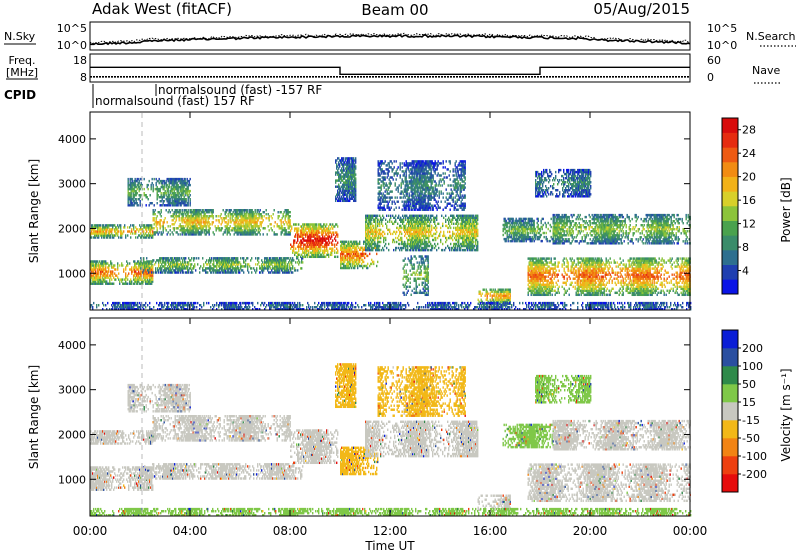 Image resolution: width=800 pixels, height=558 pixels. What do you see at coordinates (766, 70) in the screenshot?
I see `nave-label: Nave` at bounding box center [766, 70].